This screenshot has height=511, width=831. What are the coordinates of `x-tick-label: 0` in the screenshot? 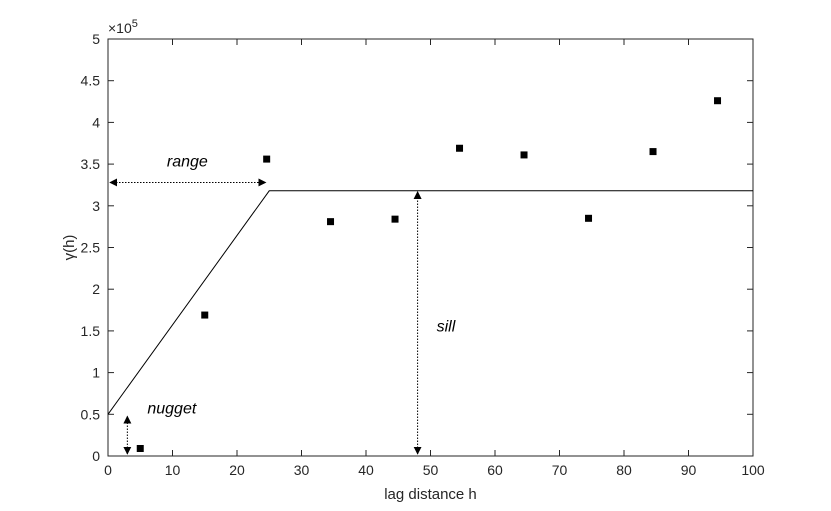 It's located at (108, 470).